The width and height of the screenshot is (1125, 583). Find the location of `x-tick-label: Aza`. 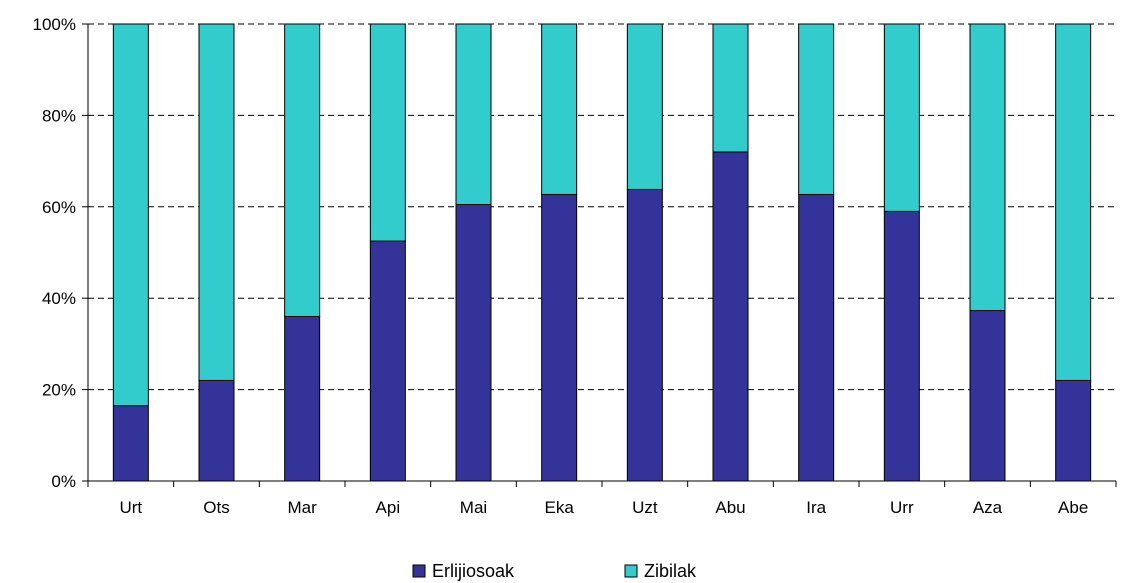

x-tick-label: Aza is located at coordinates (988, 507).